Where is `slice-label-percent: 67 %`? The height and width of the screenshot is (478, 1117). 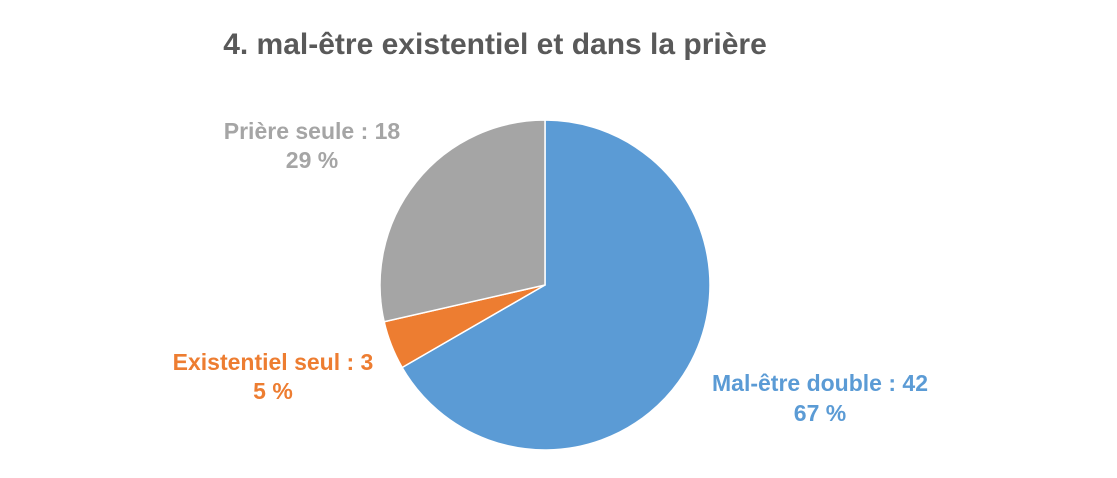
slice-label-percent: 67 % is located at coordinates (820, 413).